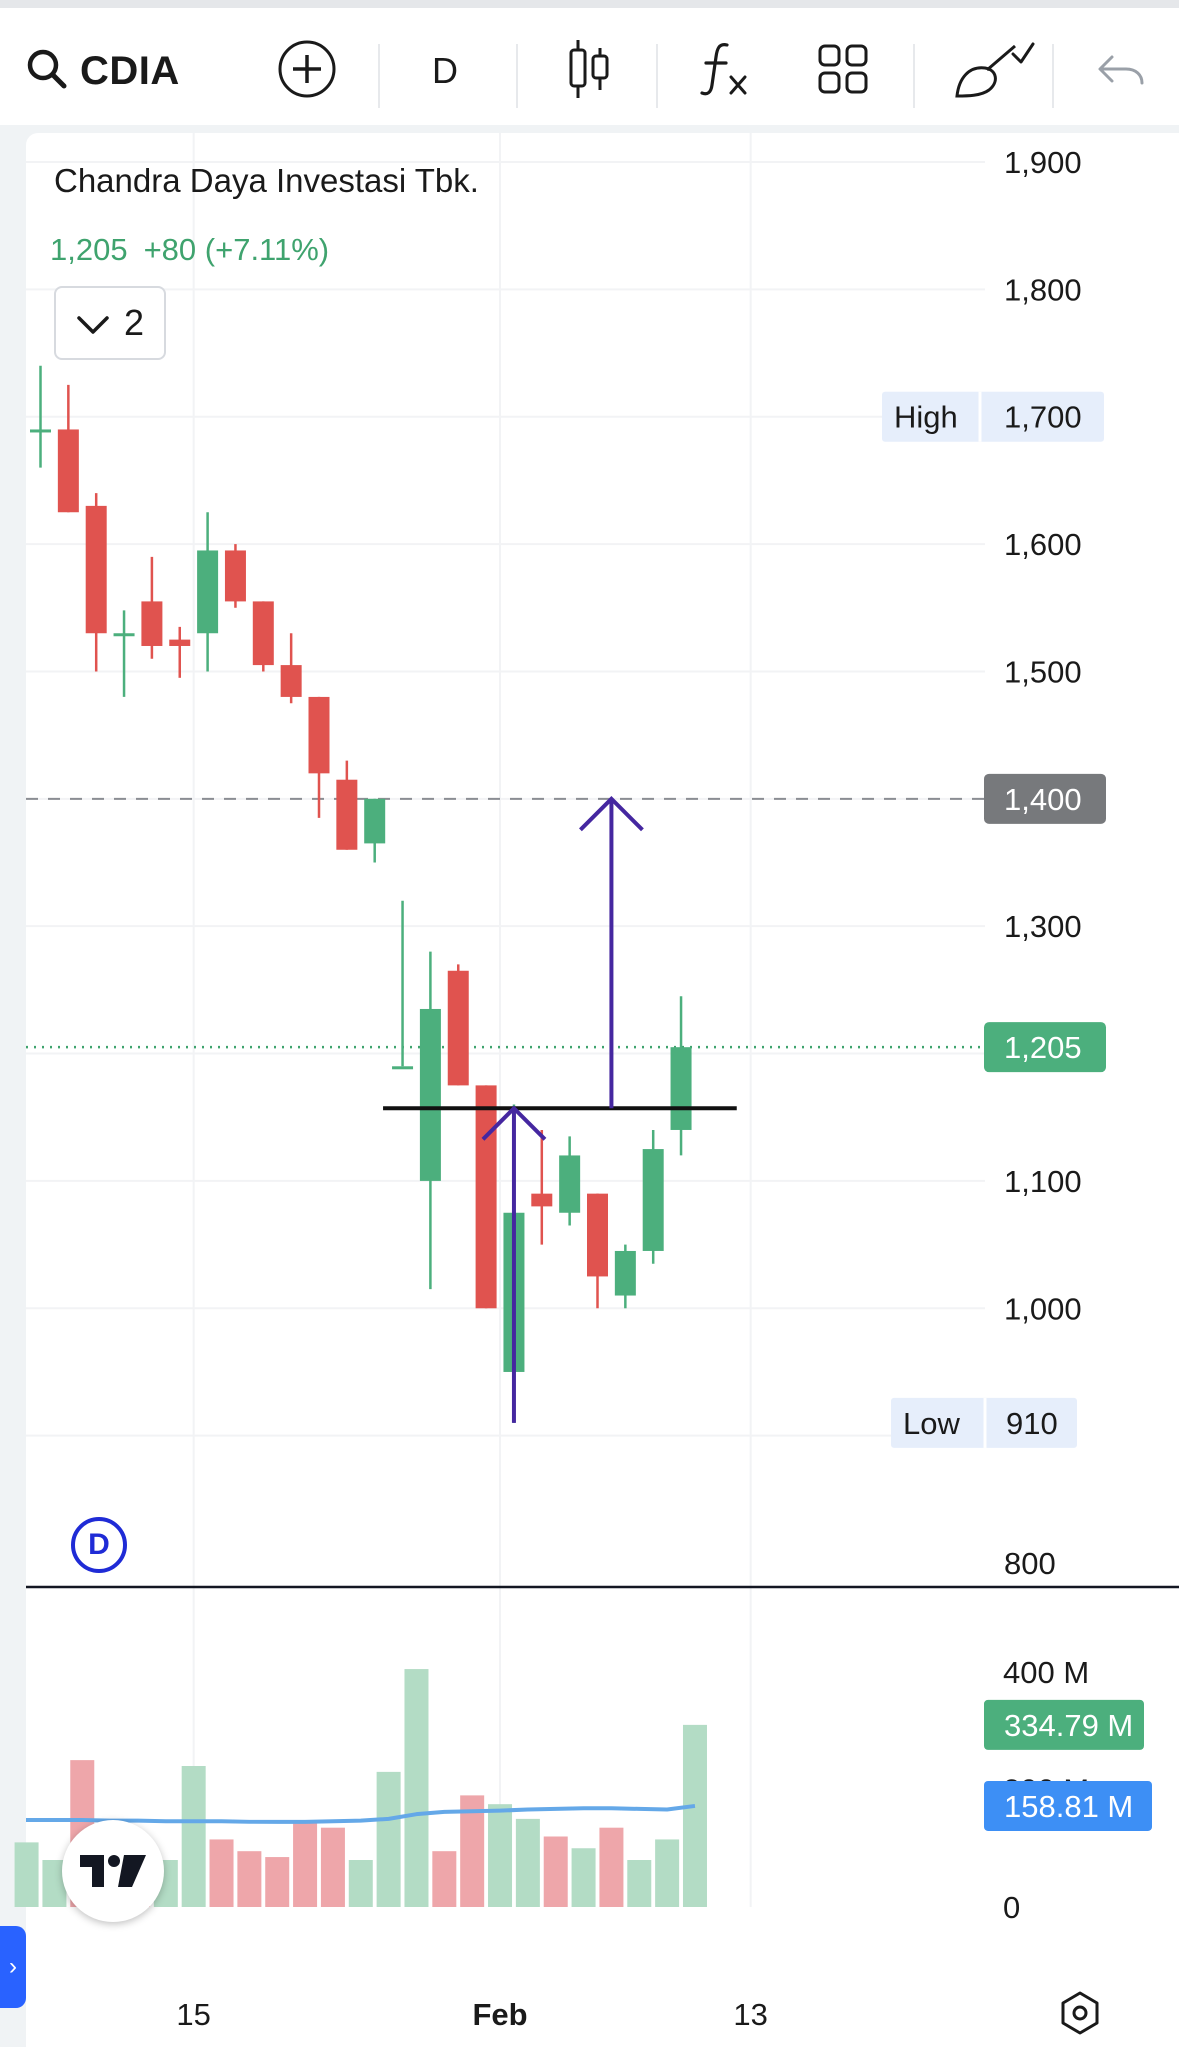  What do you see at coordinates (1043, 1308) in the screenshot?
I see `price-tick-label: 1,000` at bounding box center [1043, 1308].